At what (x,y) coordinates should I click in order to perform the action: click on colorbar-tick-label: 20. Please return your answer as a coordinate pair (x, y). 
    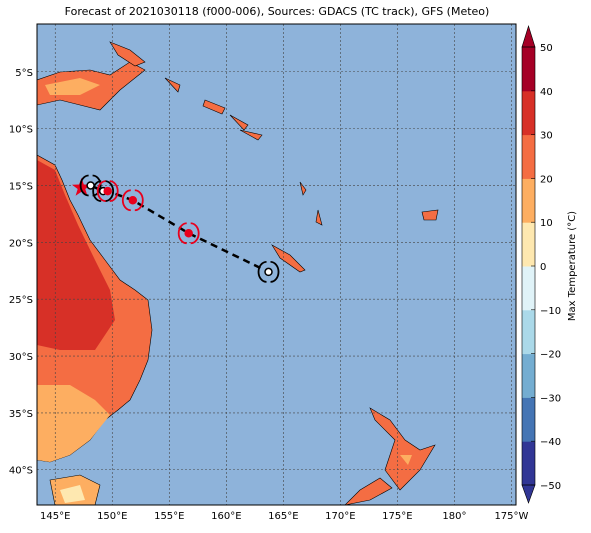
    Looking at the image, I should click on (546, 179).